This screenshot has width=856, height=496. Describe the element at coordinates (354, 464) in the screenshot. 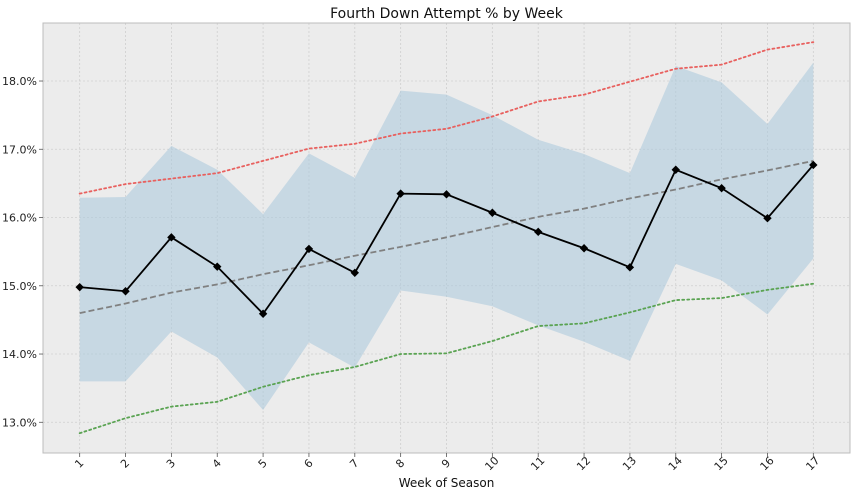

I see `x-tick-label: 7` at that location.